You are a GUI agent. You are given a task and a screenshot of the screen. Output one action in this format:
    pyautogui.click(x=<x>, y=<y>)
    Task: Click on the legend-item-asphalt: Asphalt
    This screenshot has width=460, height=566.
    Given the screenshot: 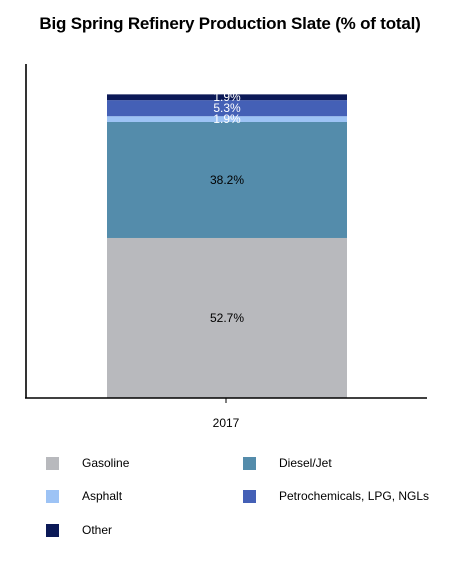 What is the action you would take?
    pyautogui.click(x=84, y=496)
    